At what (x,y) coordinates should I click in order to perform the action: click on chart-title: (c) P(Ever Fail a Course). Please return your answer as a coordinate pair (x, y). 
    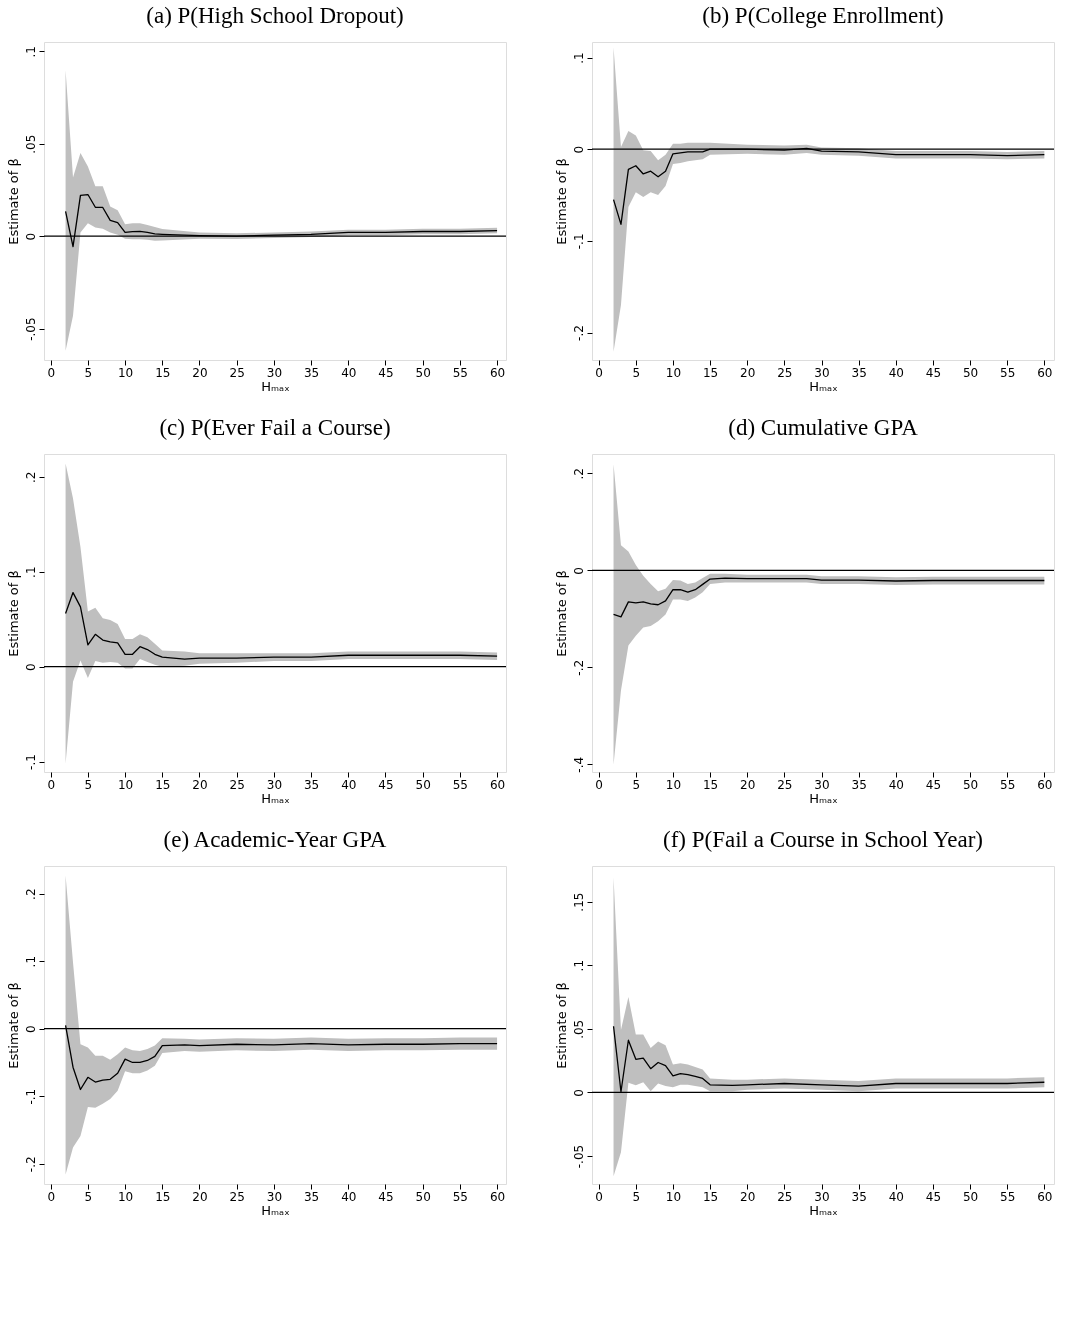
    Looking at the image, I should click on (275, 427).